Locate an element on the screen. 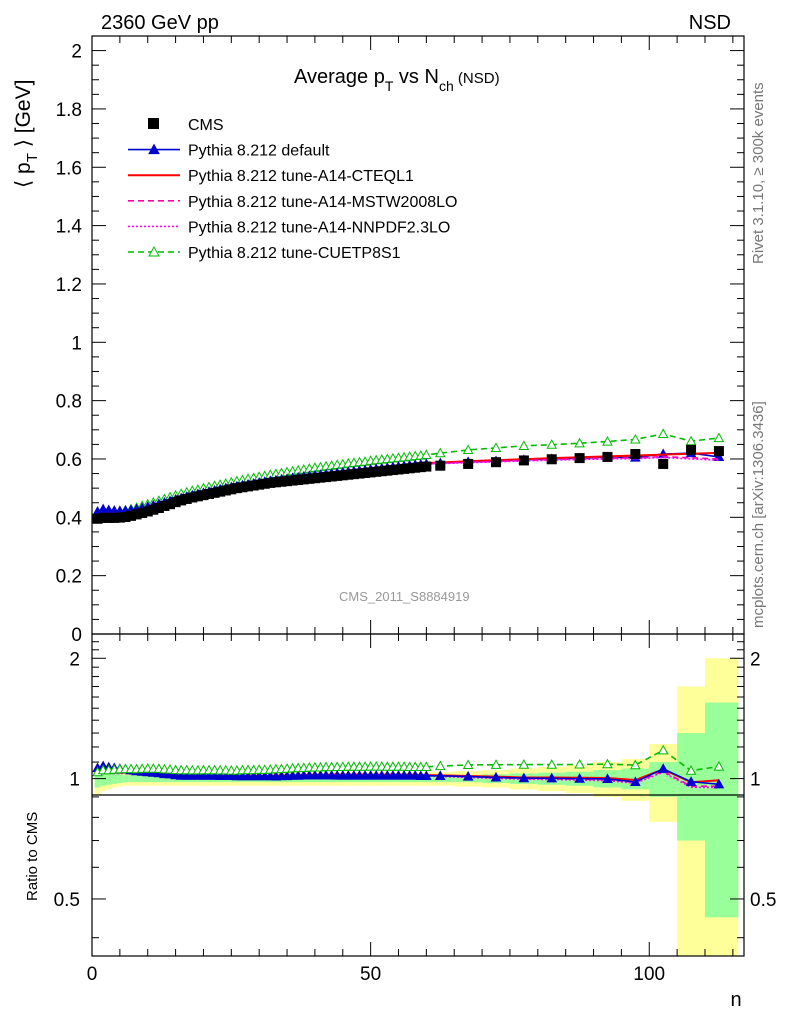  ratio-series-layer is located at coordinates (408, 766).